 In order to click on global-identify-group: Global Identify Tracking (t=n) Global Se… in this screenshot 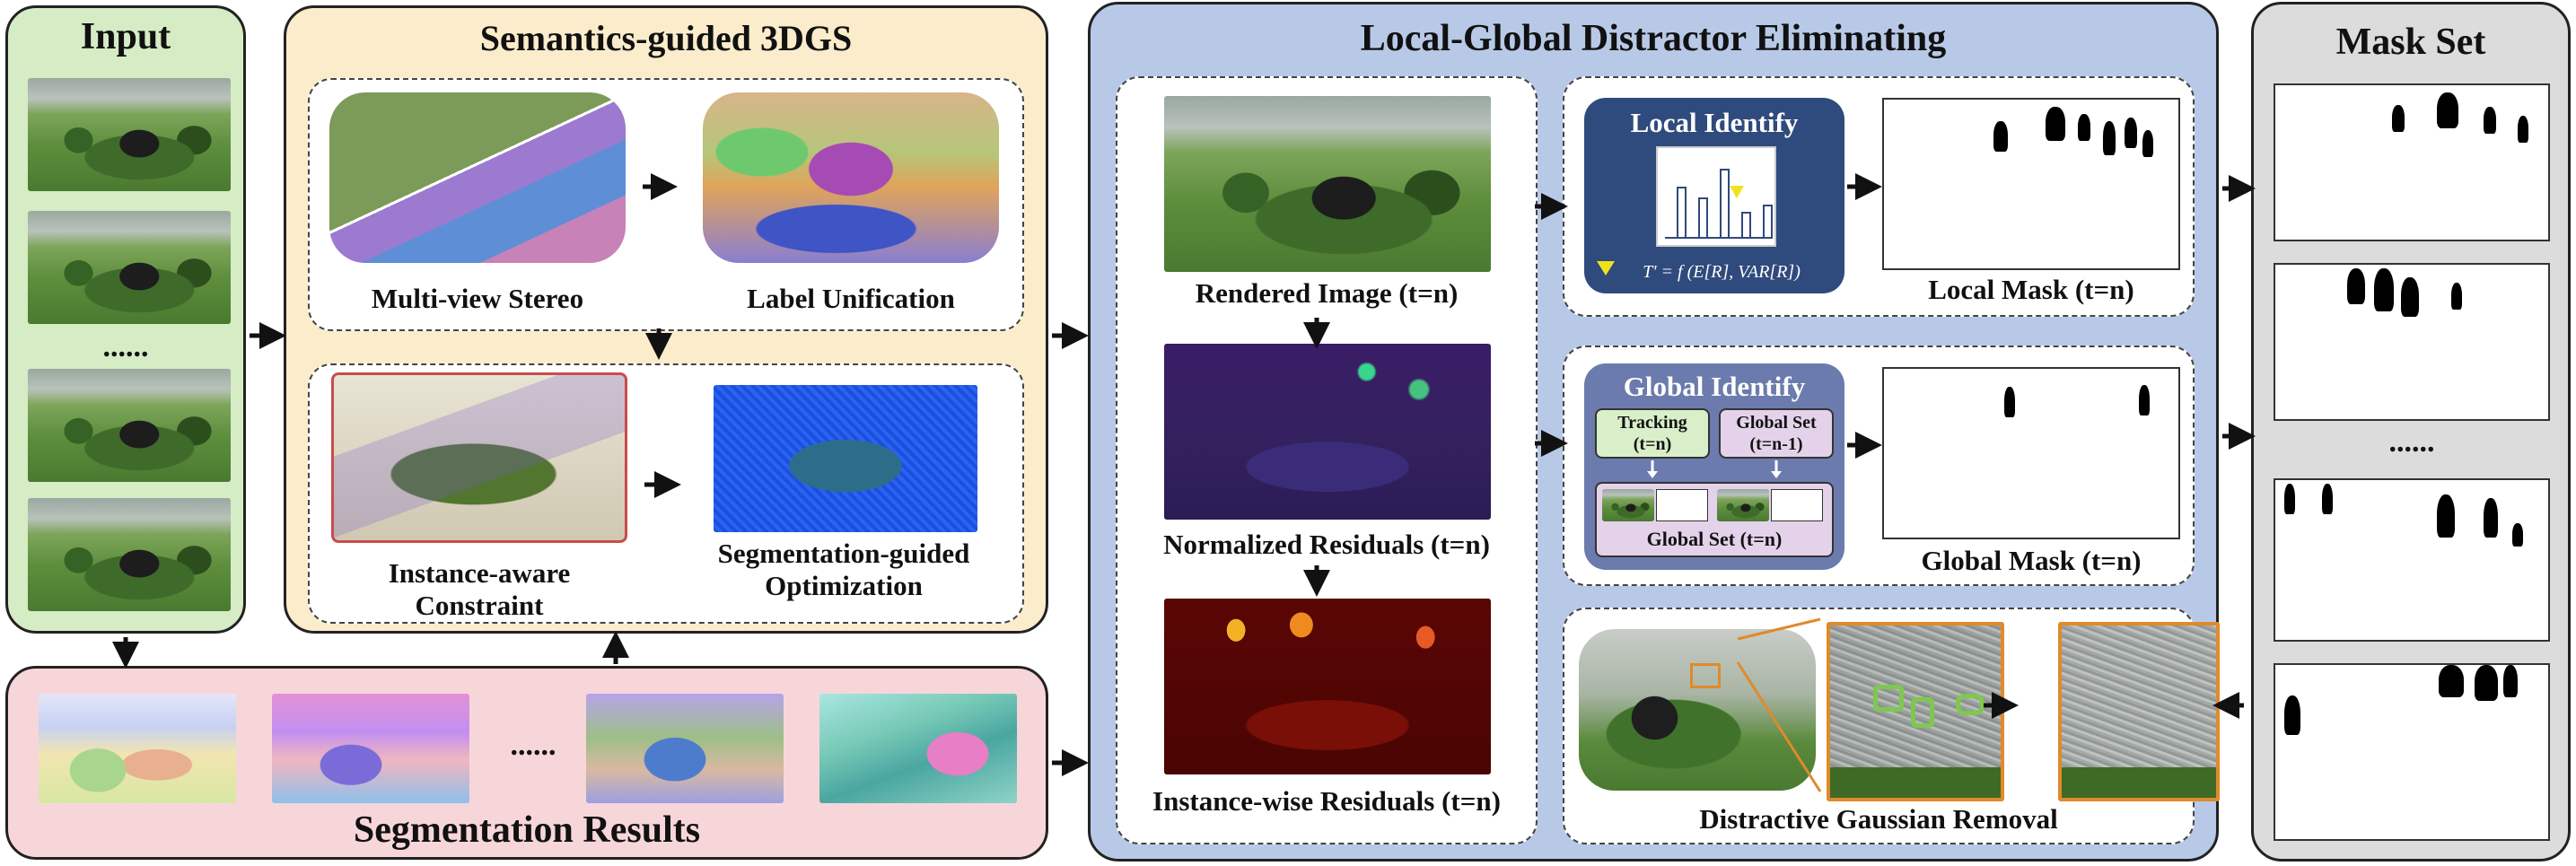, I will do `click(1879, 466)`.